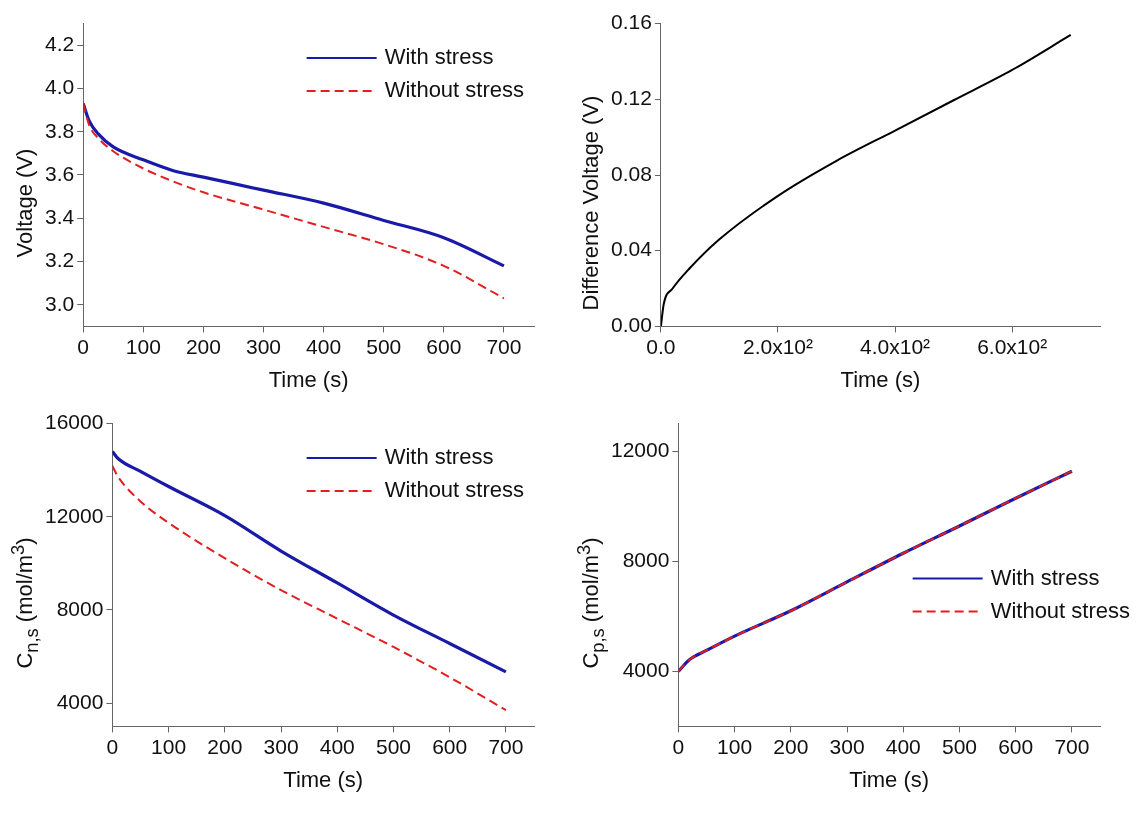 This screenshot has width=1146, height=819. I want to click on y-tick-label: 0.12, so click(631, 98).